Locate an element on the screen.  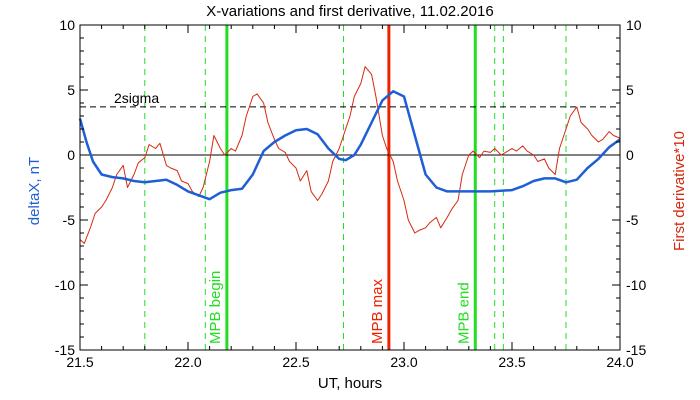
y-tick-label-right: 10 is located at coordinates (634, 25).